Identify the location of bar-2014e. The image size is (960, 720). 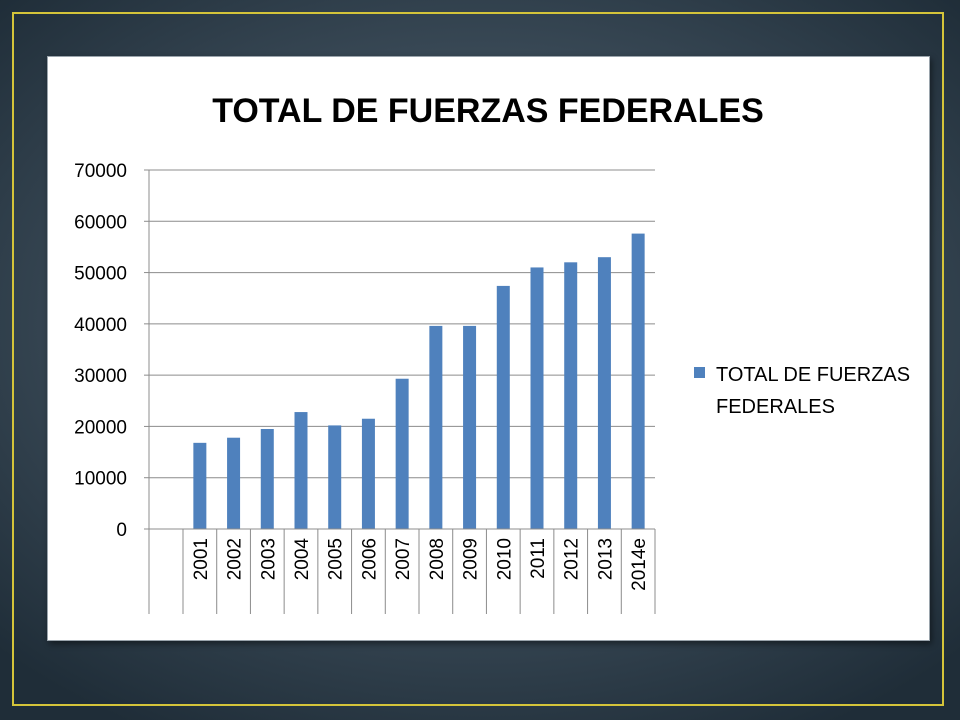
(638, 381).